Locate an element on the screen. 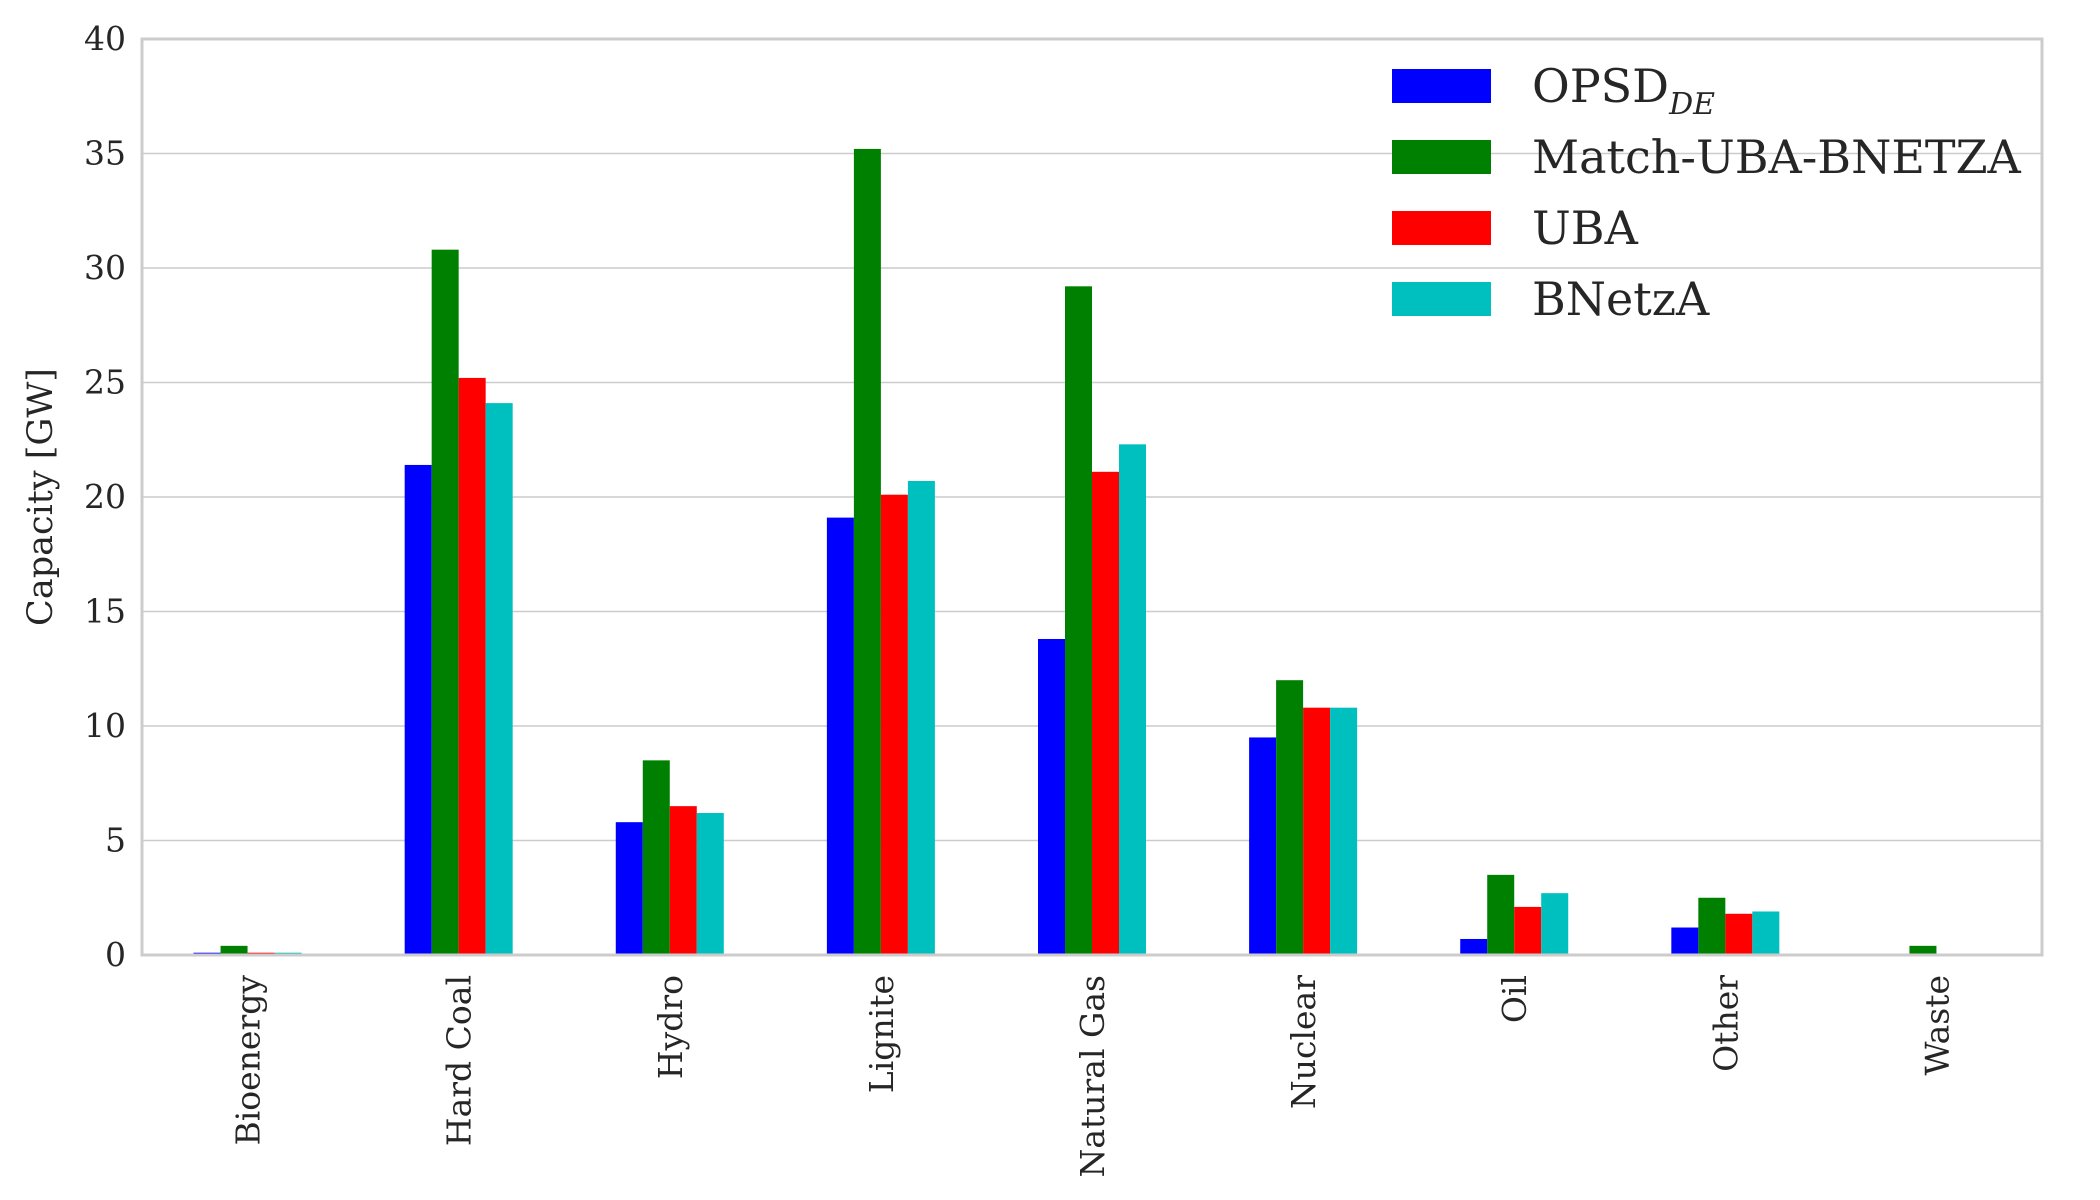 The width and height of the screenshot is (2100, 1200). y-tick-label: 30 is located at coordinates (105, 267).